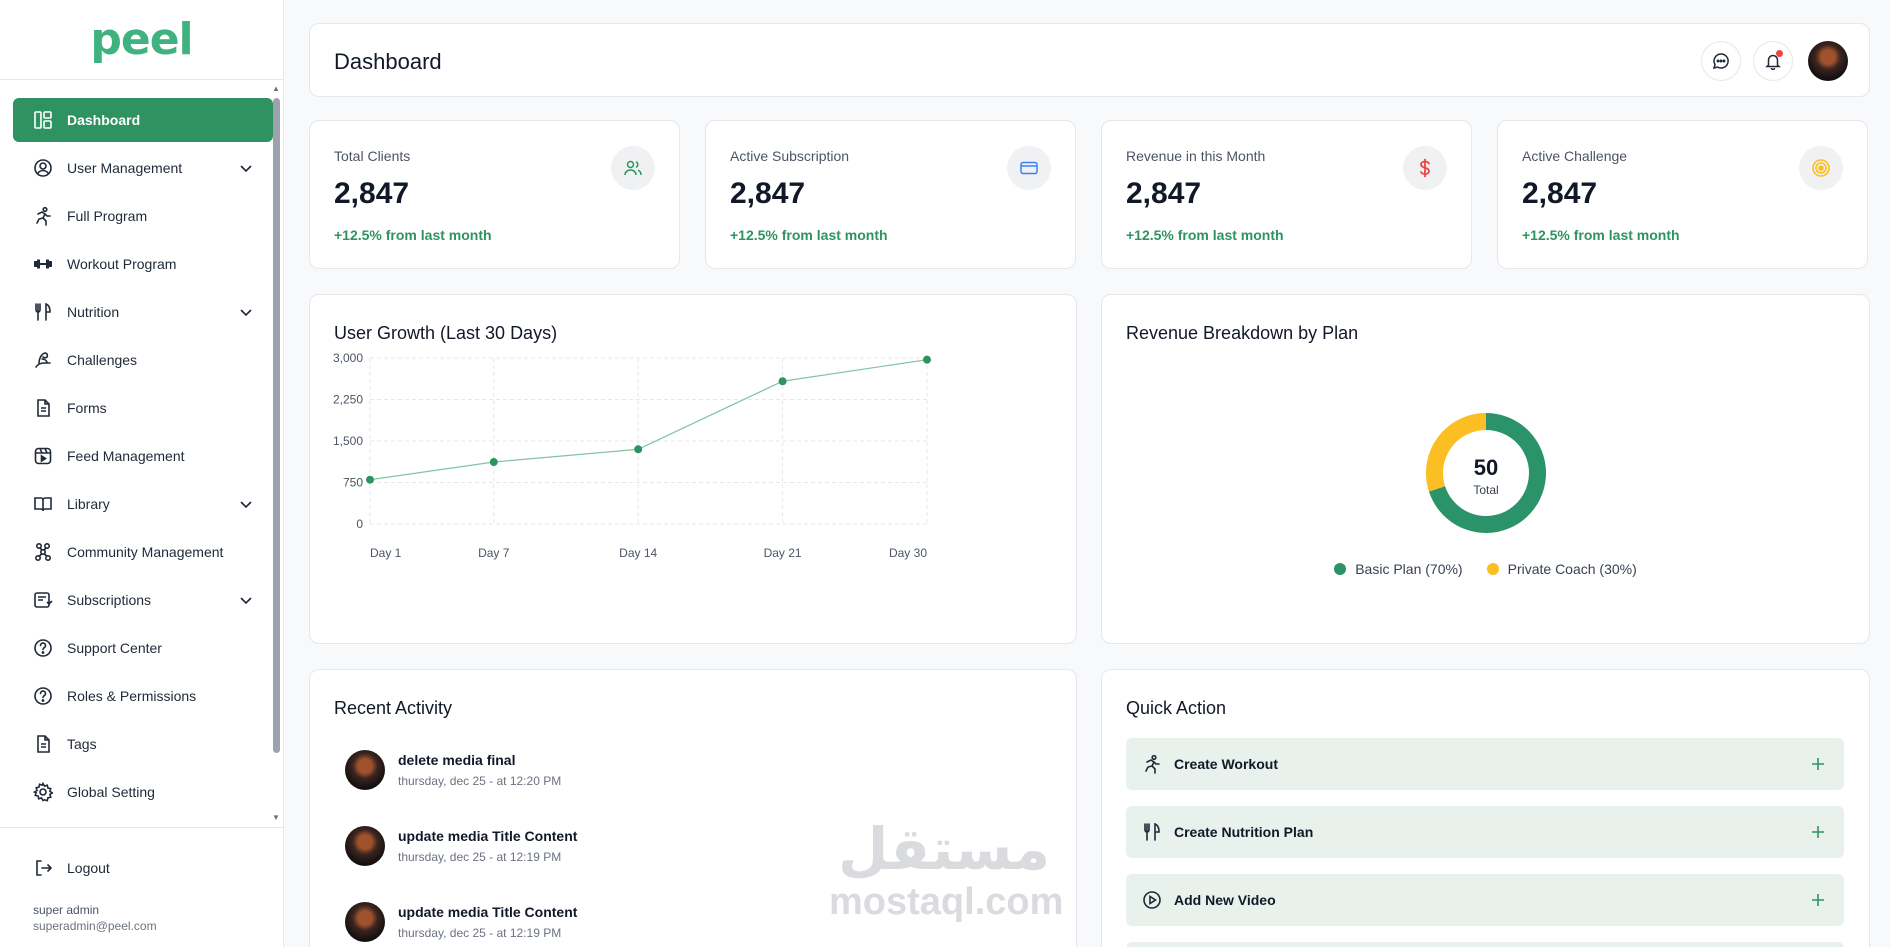 Image resolution: width=1890 pixels, height=947 pixels. Describe the element at coordinates (143, 648) in the screenshot. I see `sidebar-item-support-center: Support Center` at that location.